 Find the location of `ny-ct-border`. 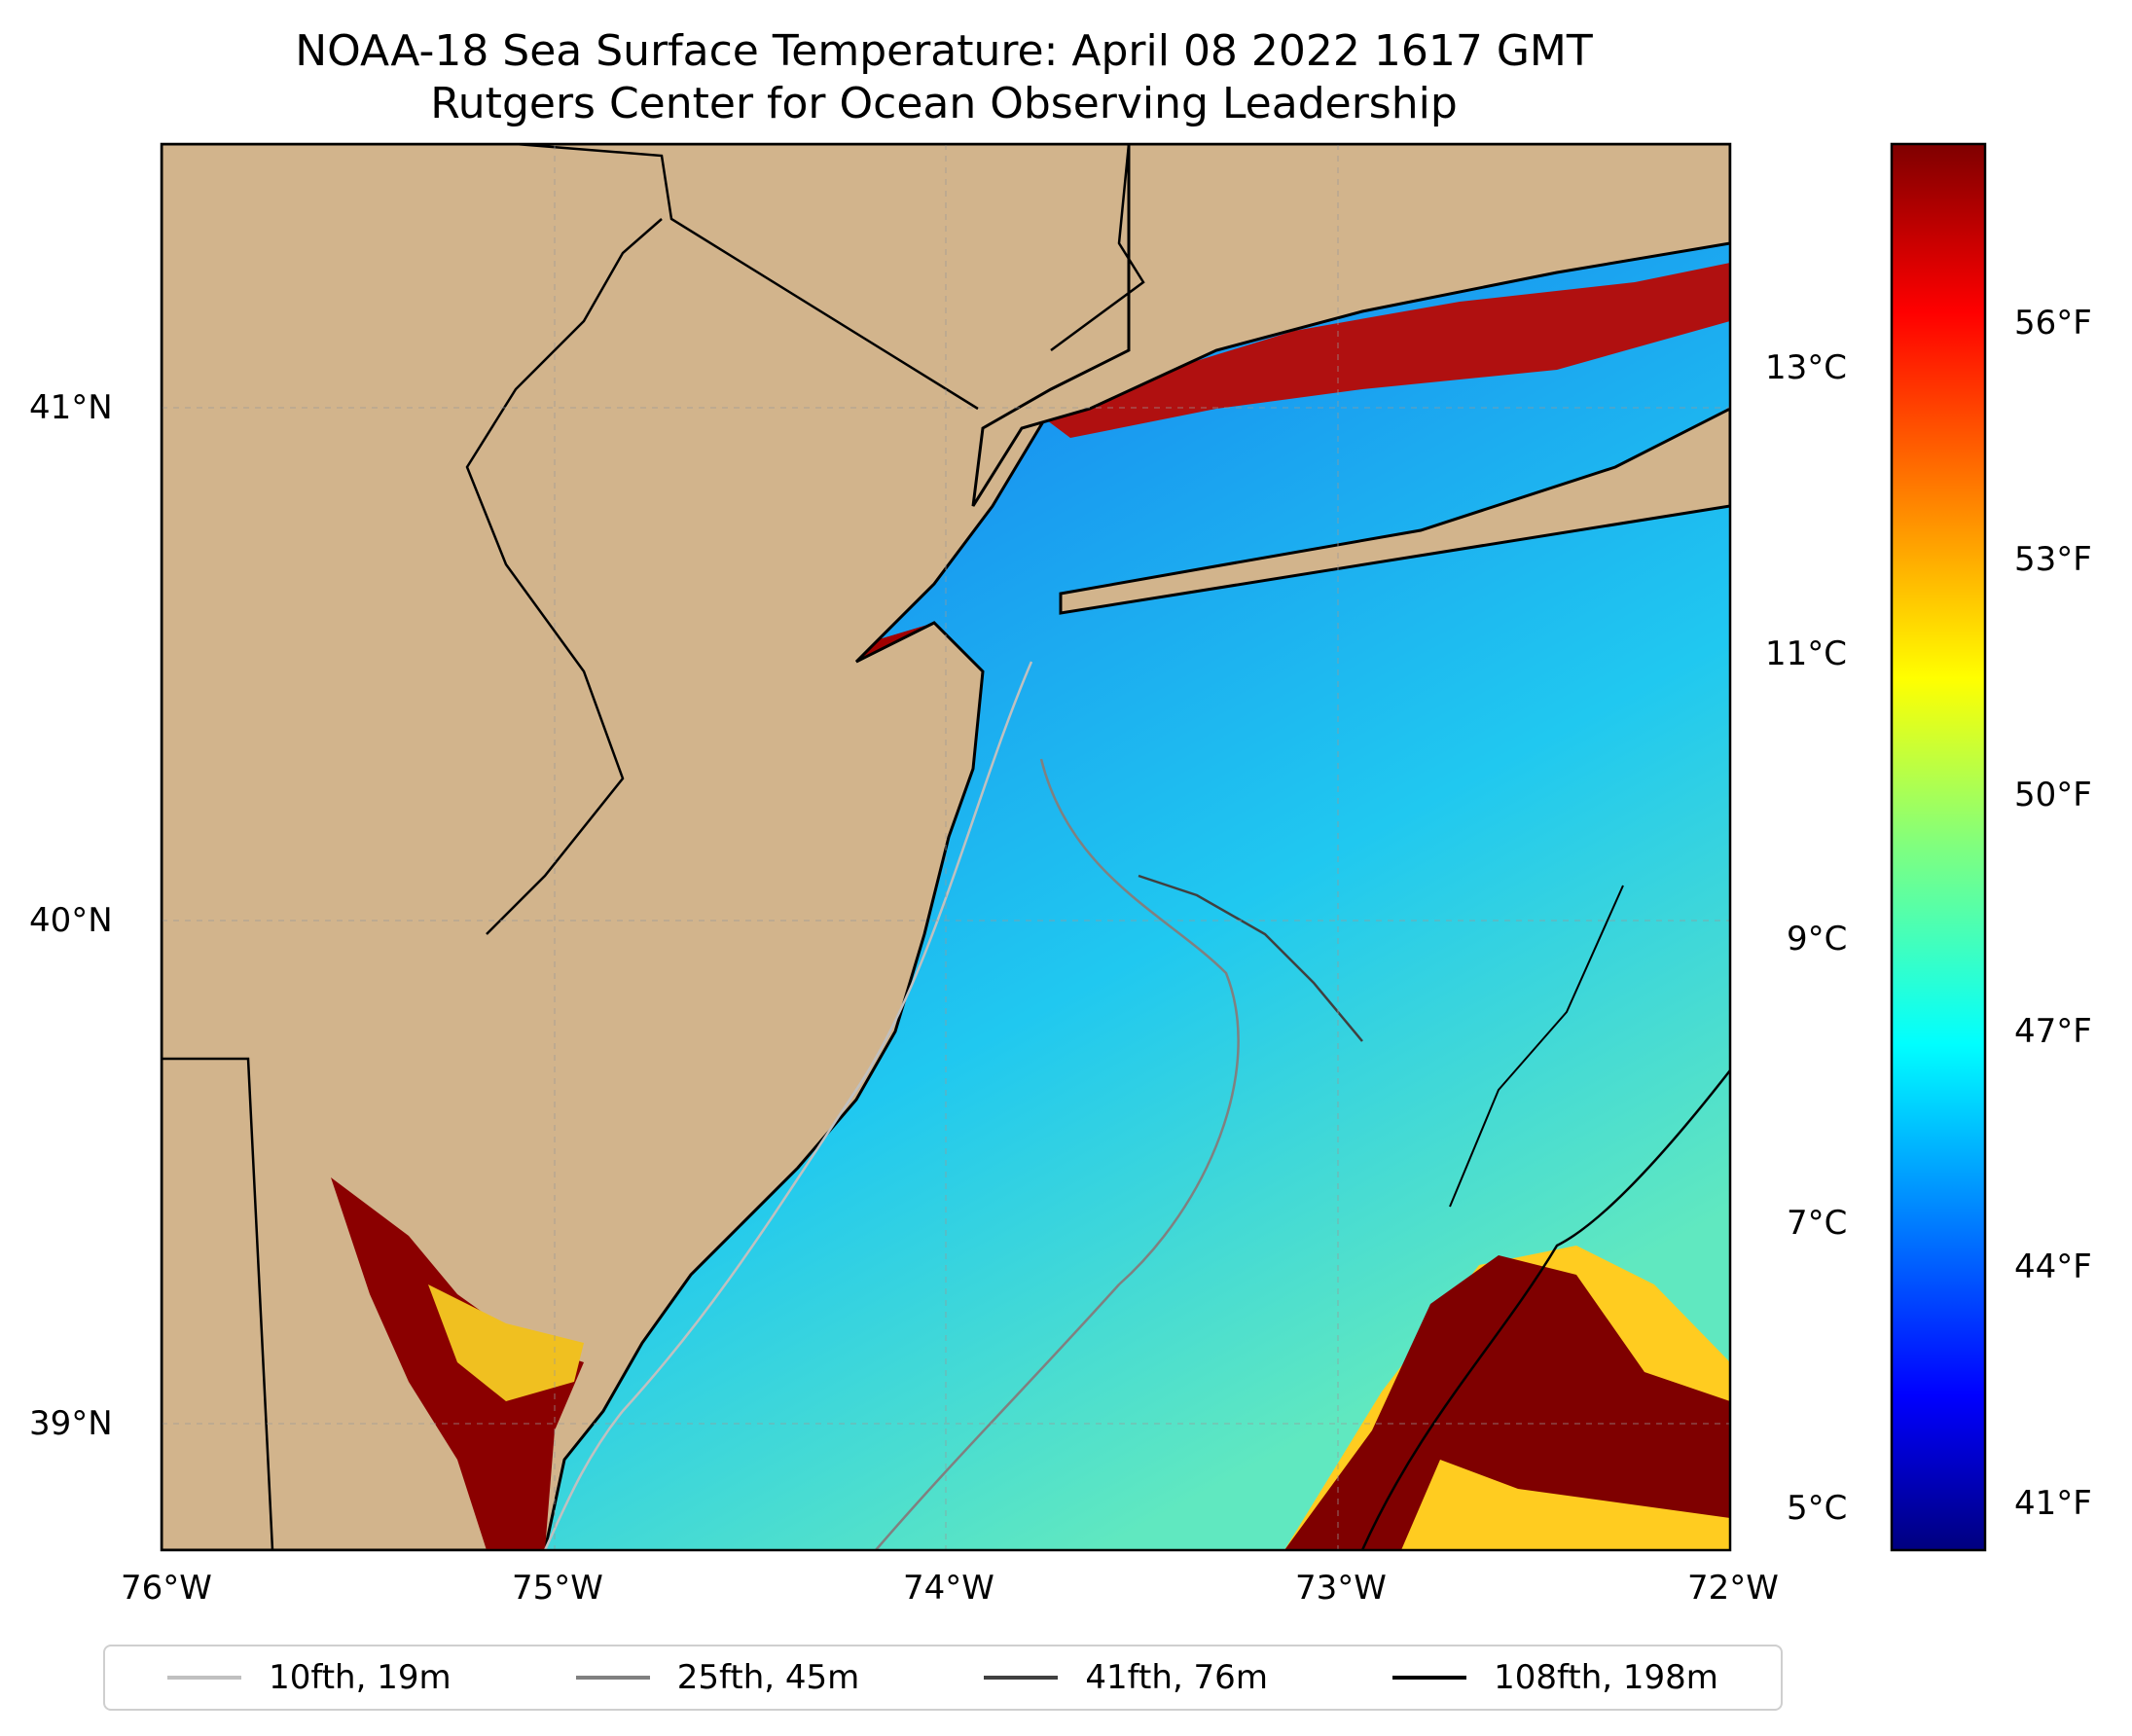

ny-ct-border is located at coordinates (1098, 248).